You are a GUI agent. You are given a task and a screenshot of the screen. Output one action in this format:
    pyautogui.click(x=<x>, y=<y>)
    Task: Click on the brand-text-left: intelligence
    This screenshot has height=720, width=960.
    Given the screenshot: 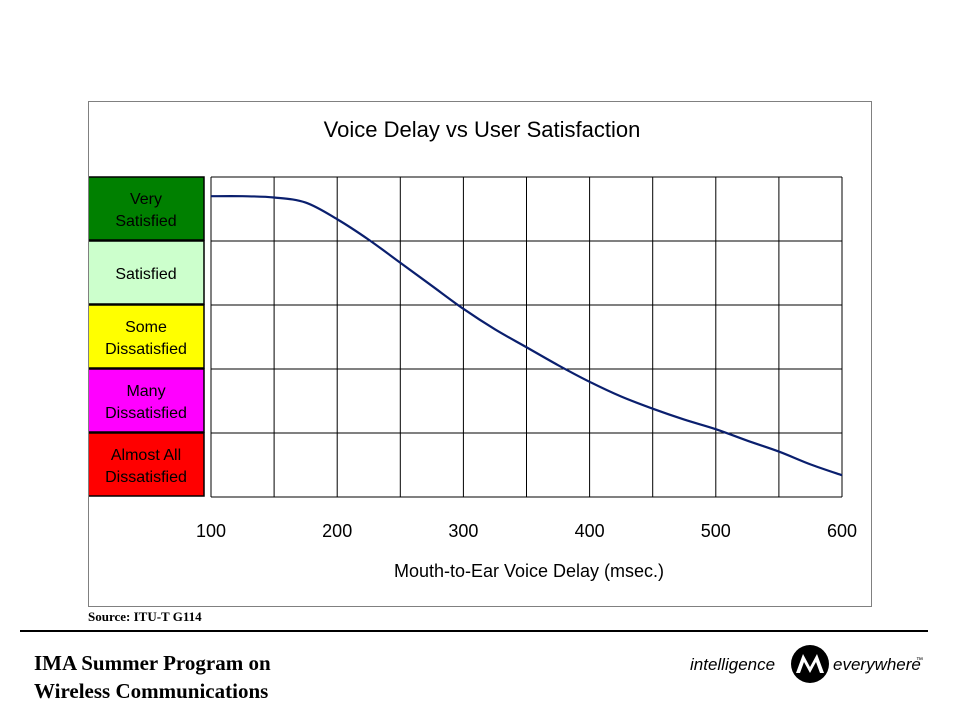 What is the action you would take?
    pyautogui.click(x=732, y=664)
    